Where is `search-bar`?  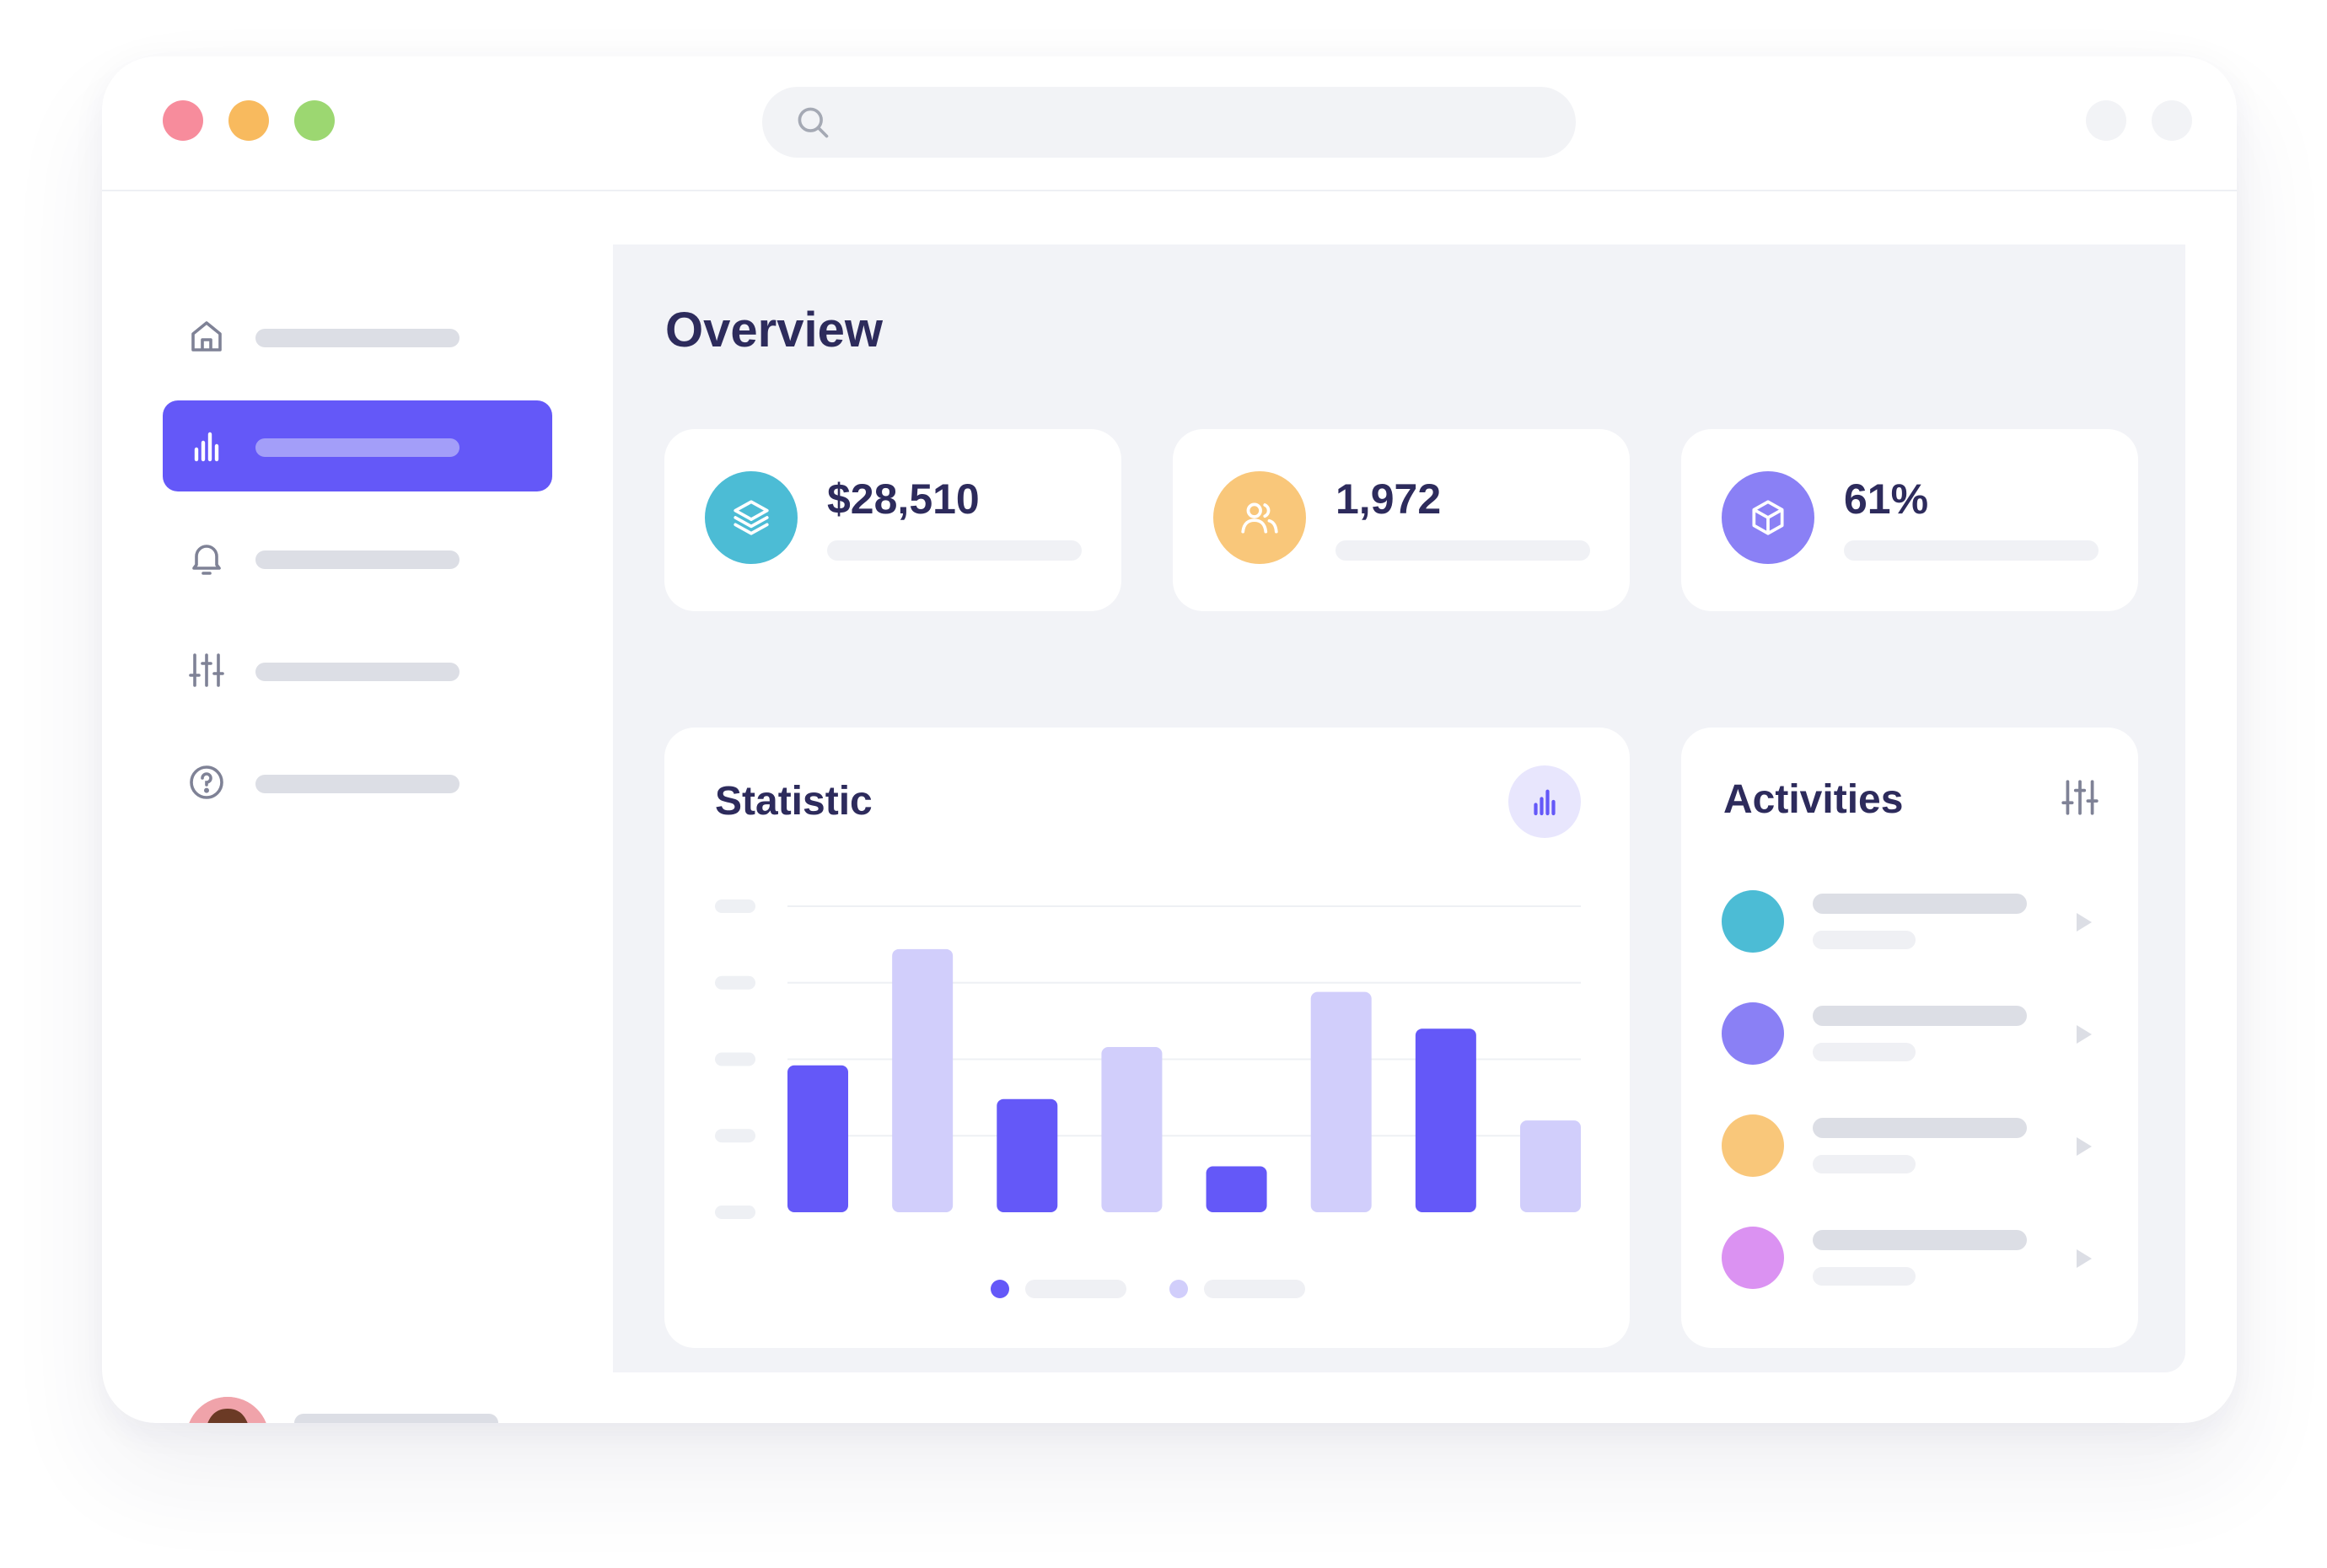
search-bar is located at coordinates (1169, 122).